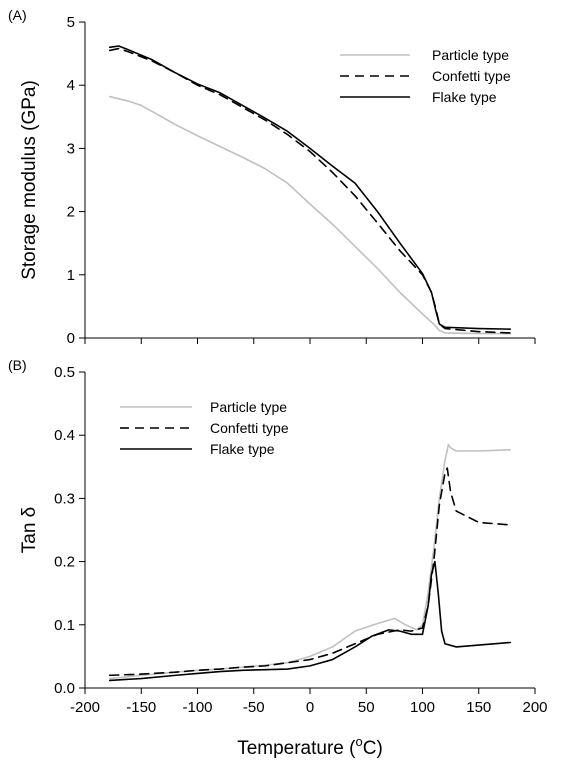 This screenshot has height=774, width=563. What do you see at coordinates (64, 562) in the screenshot?
I see `panel-b-y-tick-label: 0.2` at bounding box center [64, 562].